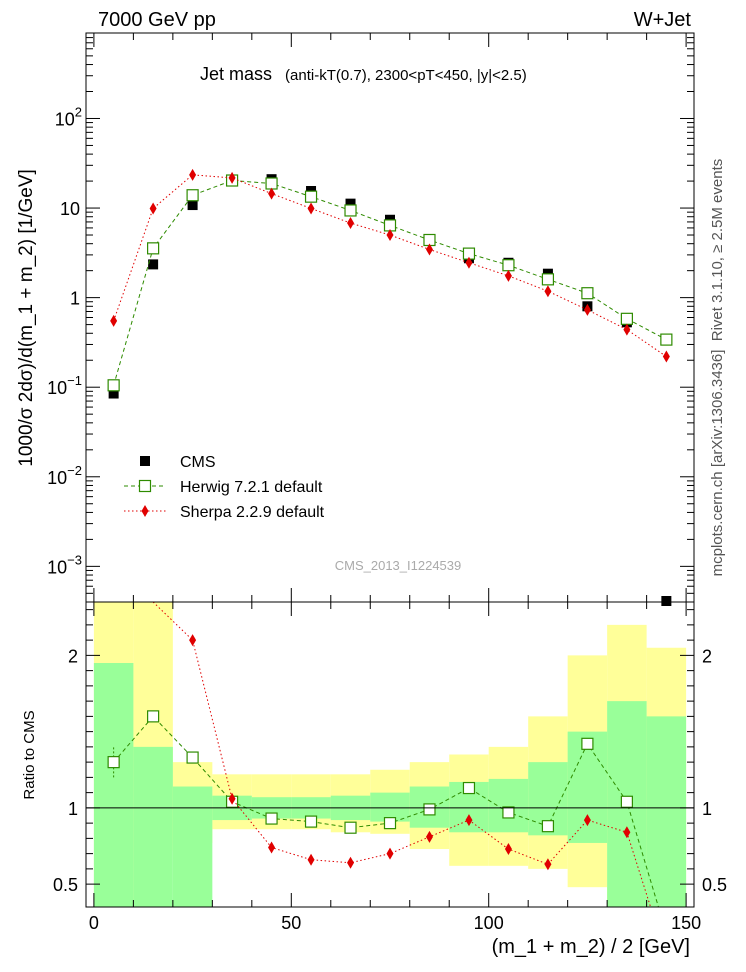 This screenshot has height=972, width=746. What do you see at coordinates (74, 559) in the screenshot?
I see `main-ytick-exp: −3` at bounding box center [74, 559].